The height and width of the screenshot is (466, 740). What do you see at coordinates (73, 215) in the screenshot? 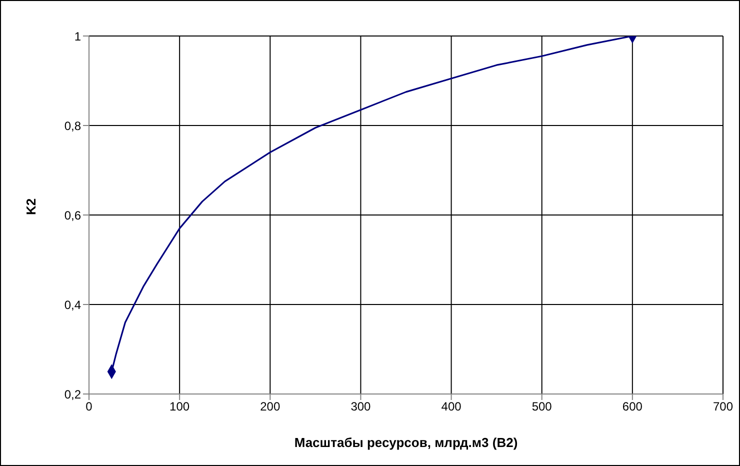
I see `y-tick-label: 0,6` at bounding box center [73, 215].